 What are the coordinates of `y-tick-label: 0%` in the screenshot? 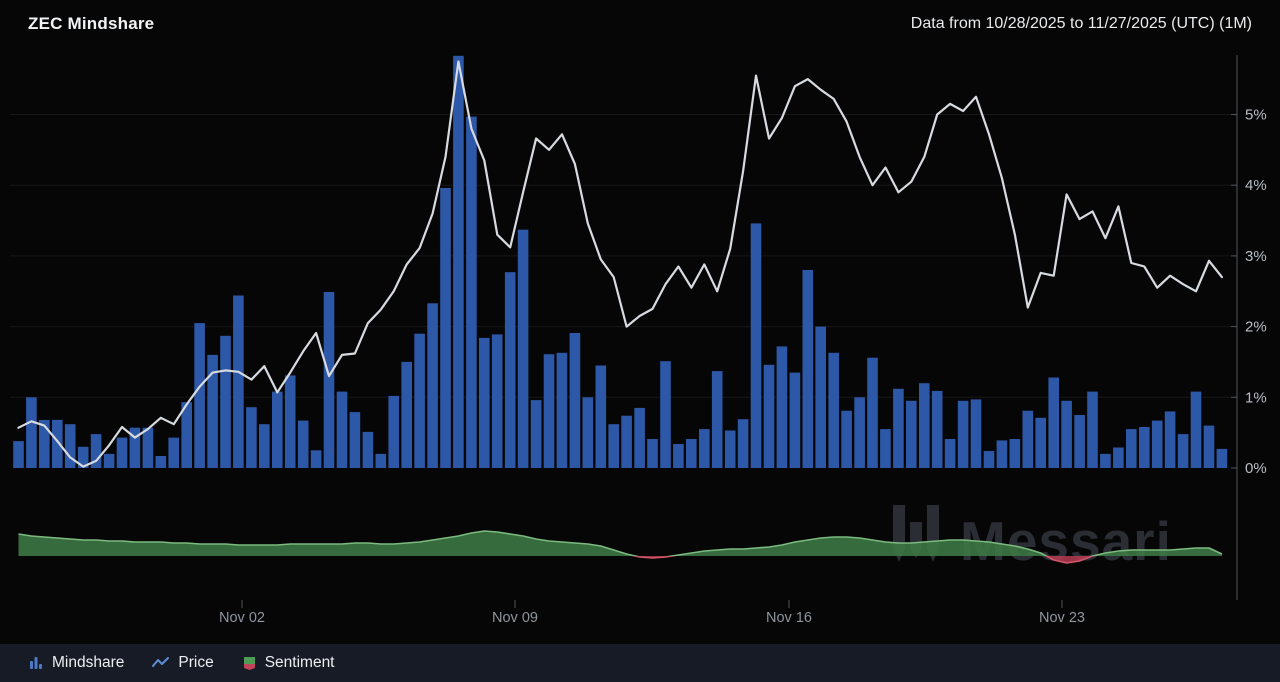 It's located at (1256, 468).